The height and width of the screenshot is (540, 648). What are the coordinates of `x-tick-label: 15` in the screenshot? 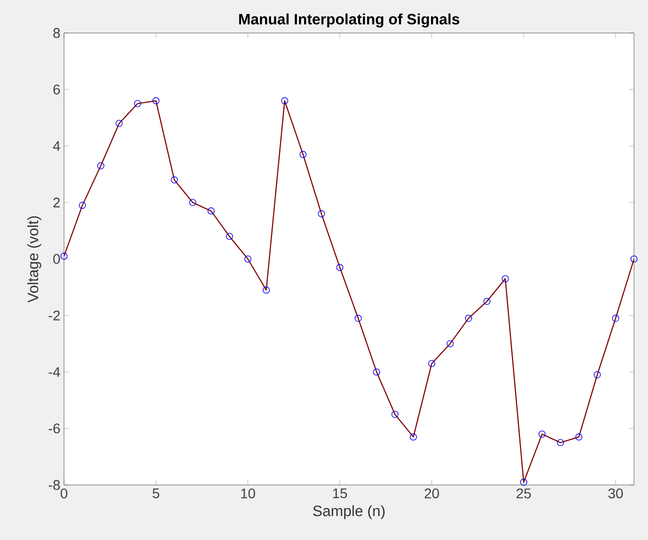 It's located at (340, 493).